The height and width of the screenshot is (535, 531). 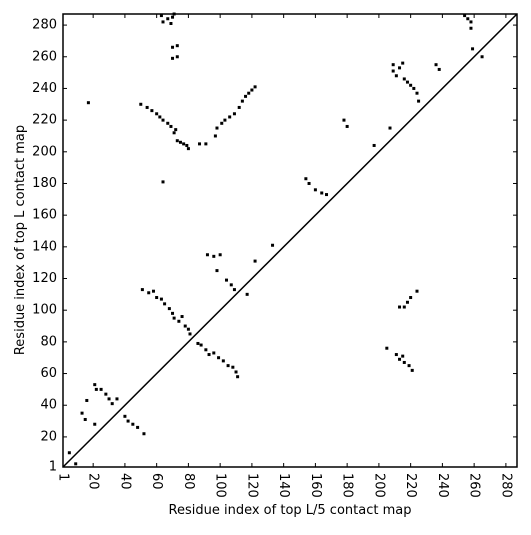 What do you see at coordinates (48, 405) in the screenshot?
I see `y-tick-label: 40` at bounding box center [48, 405].